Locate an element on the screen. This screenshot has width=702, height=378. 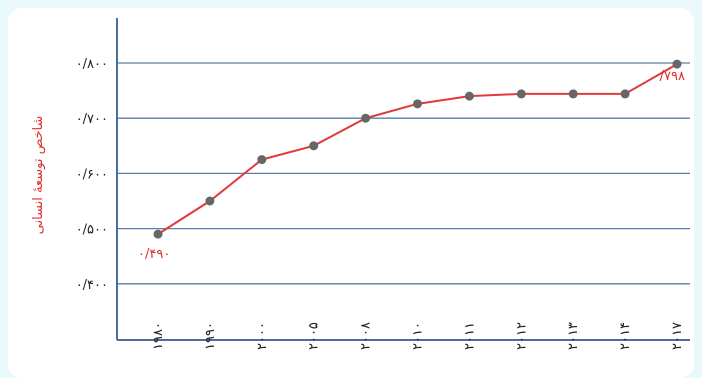
y-tick-labels: ۰/۴۰۰ ۰/۵۰۰ ۰/۶۰۰ ۰/۷۰۰ ۰/۸۰۰ is located at coordinates (92, 175).